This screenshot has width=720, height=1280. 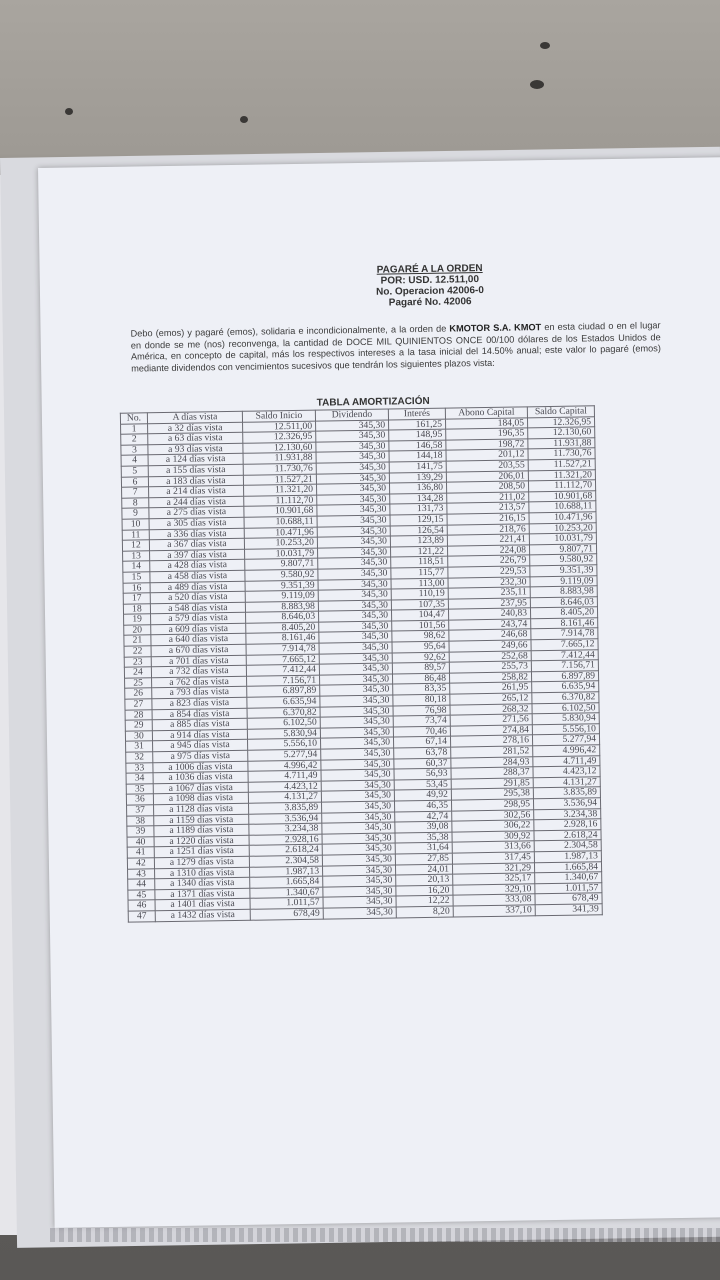 What do you see at coordinates (141, 863) in the screenshot?
I see `table-cell: 42` at bounding box center [141, 863].